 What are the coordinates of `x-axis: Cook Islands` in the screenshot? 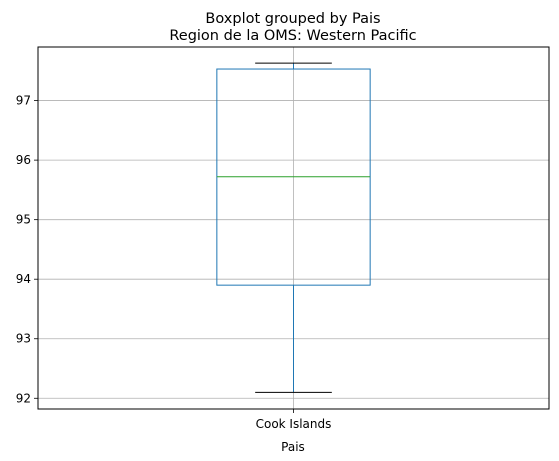 It's located at (294, 420).